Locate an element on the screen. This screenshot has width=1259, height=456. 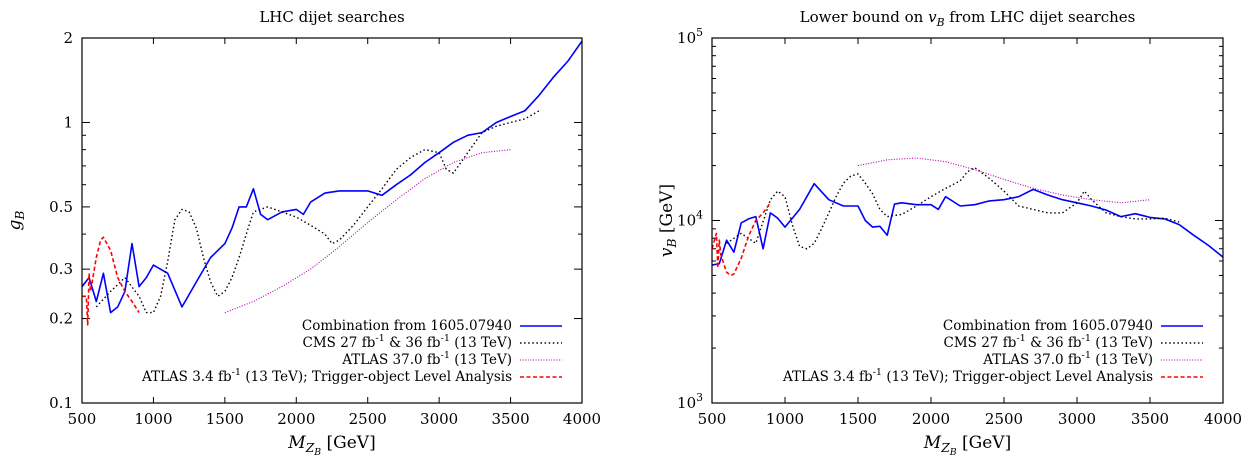
y-tick-label: 1 is located at coordinates (68, 122).